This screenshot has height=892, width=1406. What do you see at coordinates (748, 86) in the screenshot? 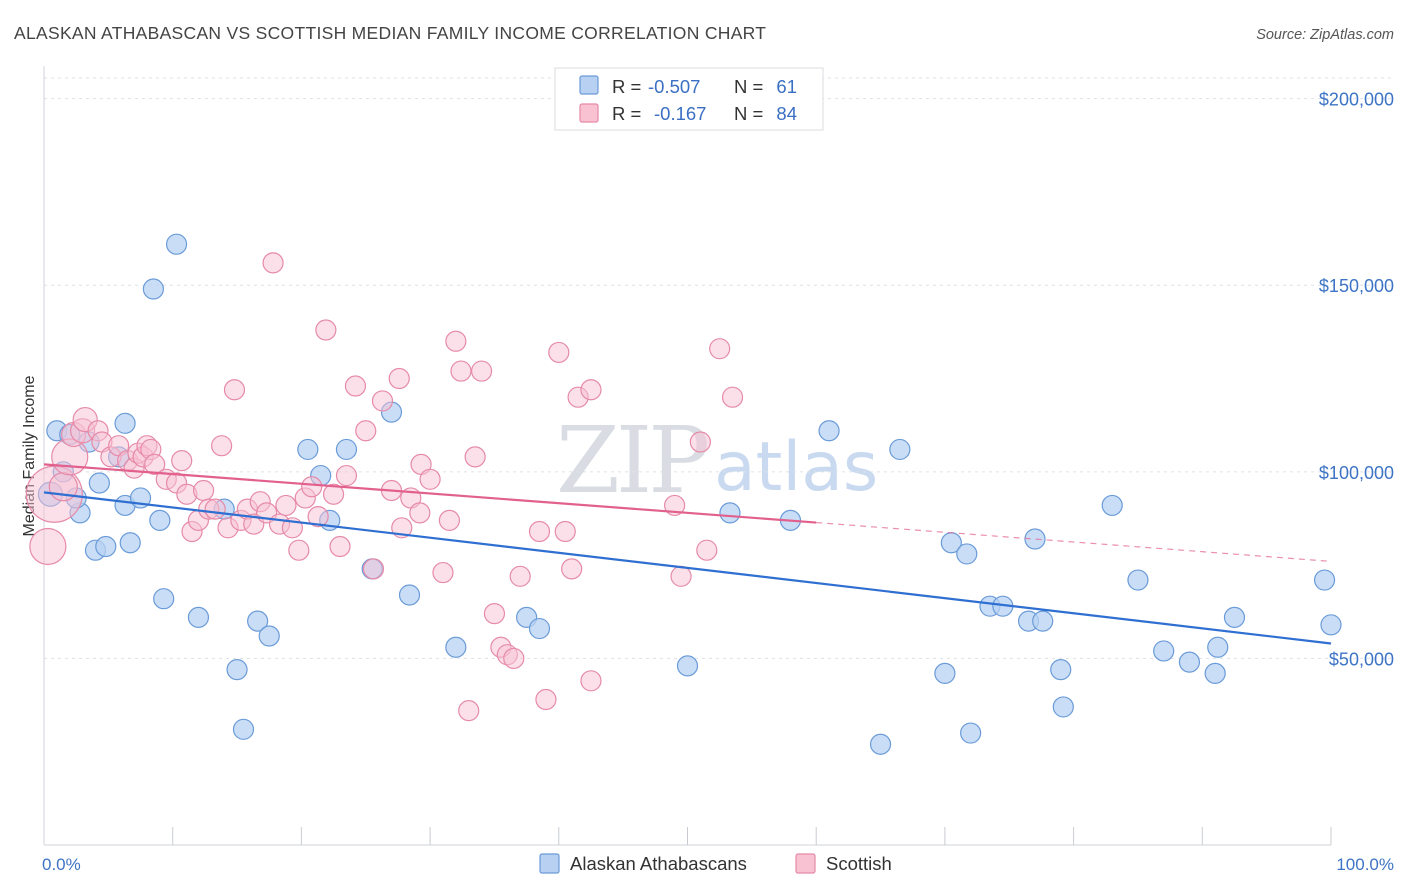
I see `legend-n-label-1: N =` at bounding box center [748, 86].